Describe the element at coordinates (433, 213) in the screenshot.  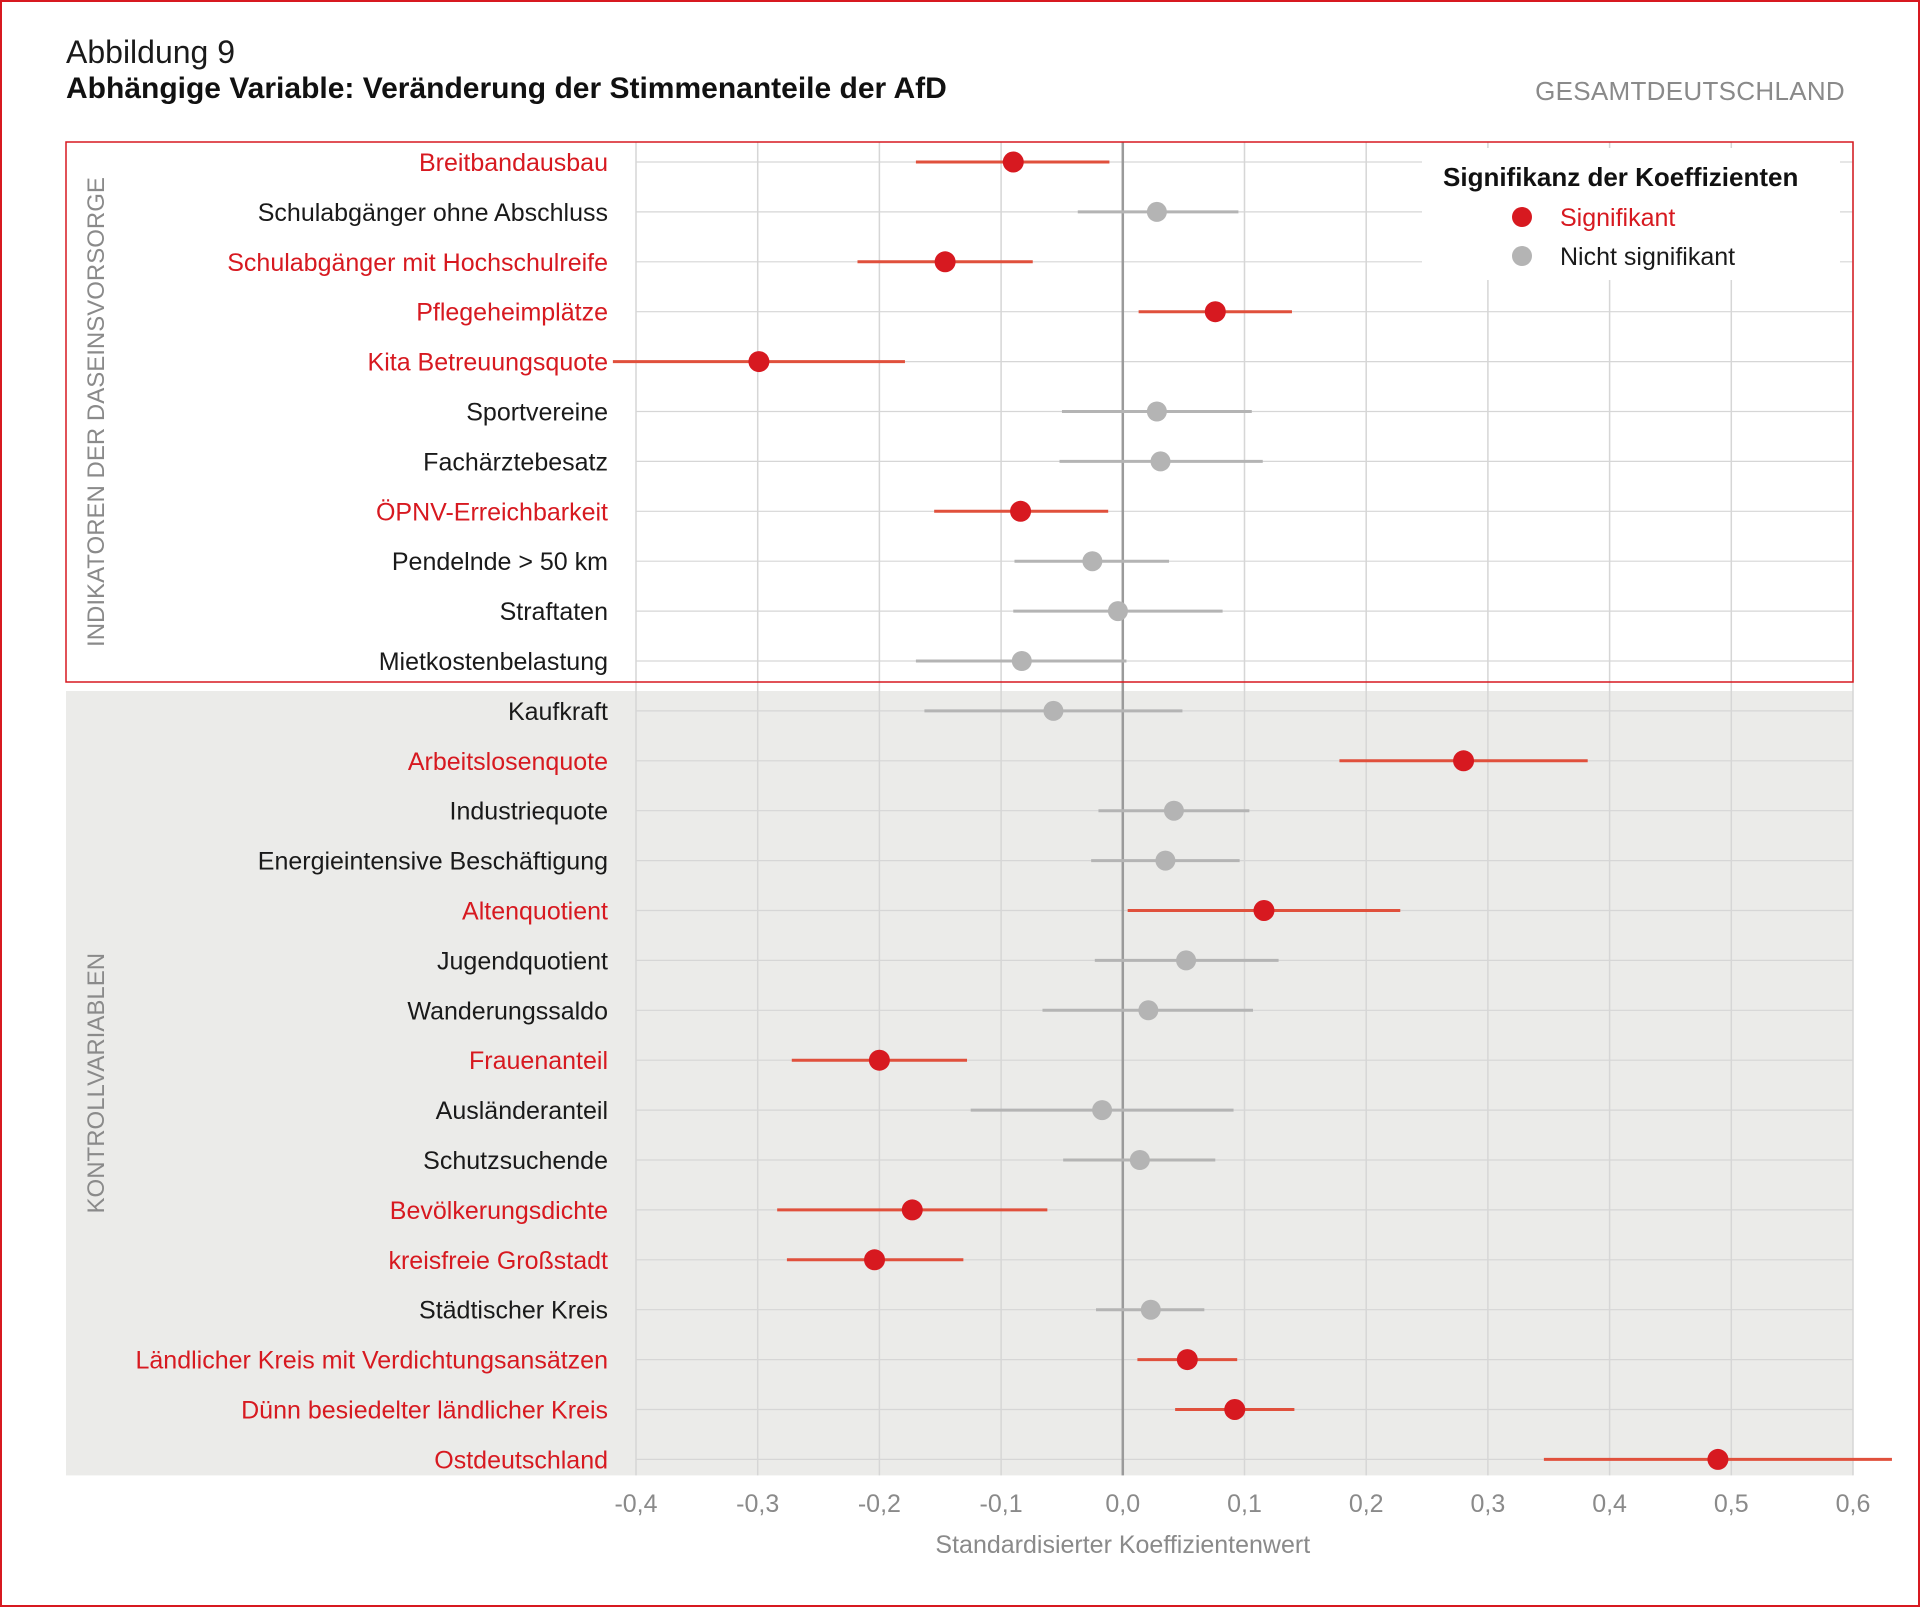
I see `row-label: Schulabgänger ohne Abschluss` at that location.